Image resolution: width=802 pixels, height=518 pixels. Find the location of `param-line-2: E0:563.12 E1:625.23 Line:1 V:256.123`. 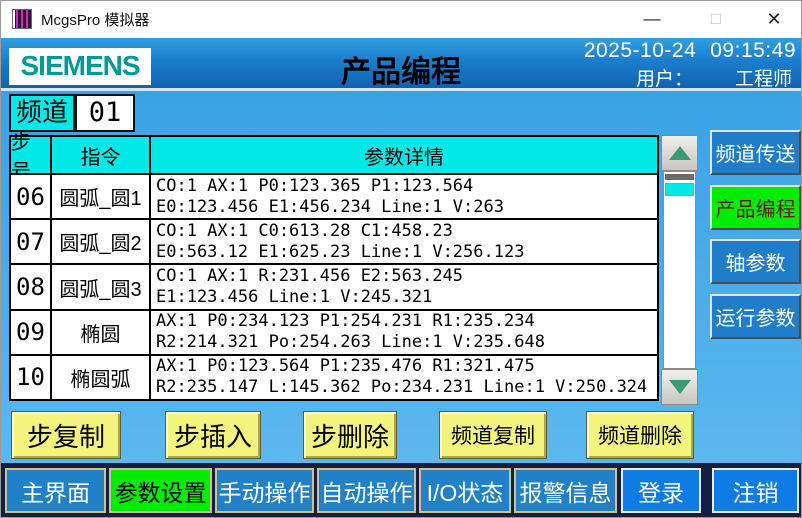

param-line-2: E0:563.12 E1:625.23 Line:1 V:256.123 is located at coordinates (340, 251).